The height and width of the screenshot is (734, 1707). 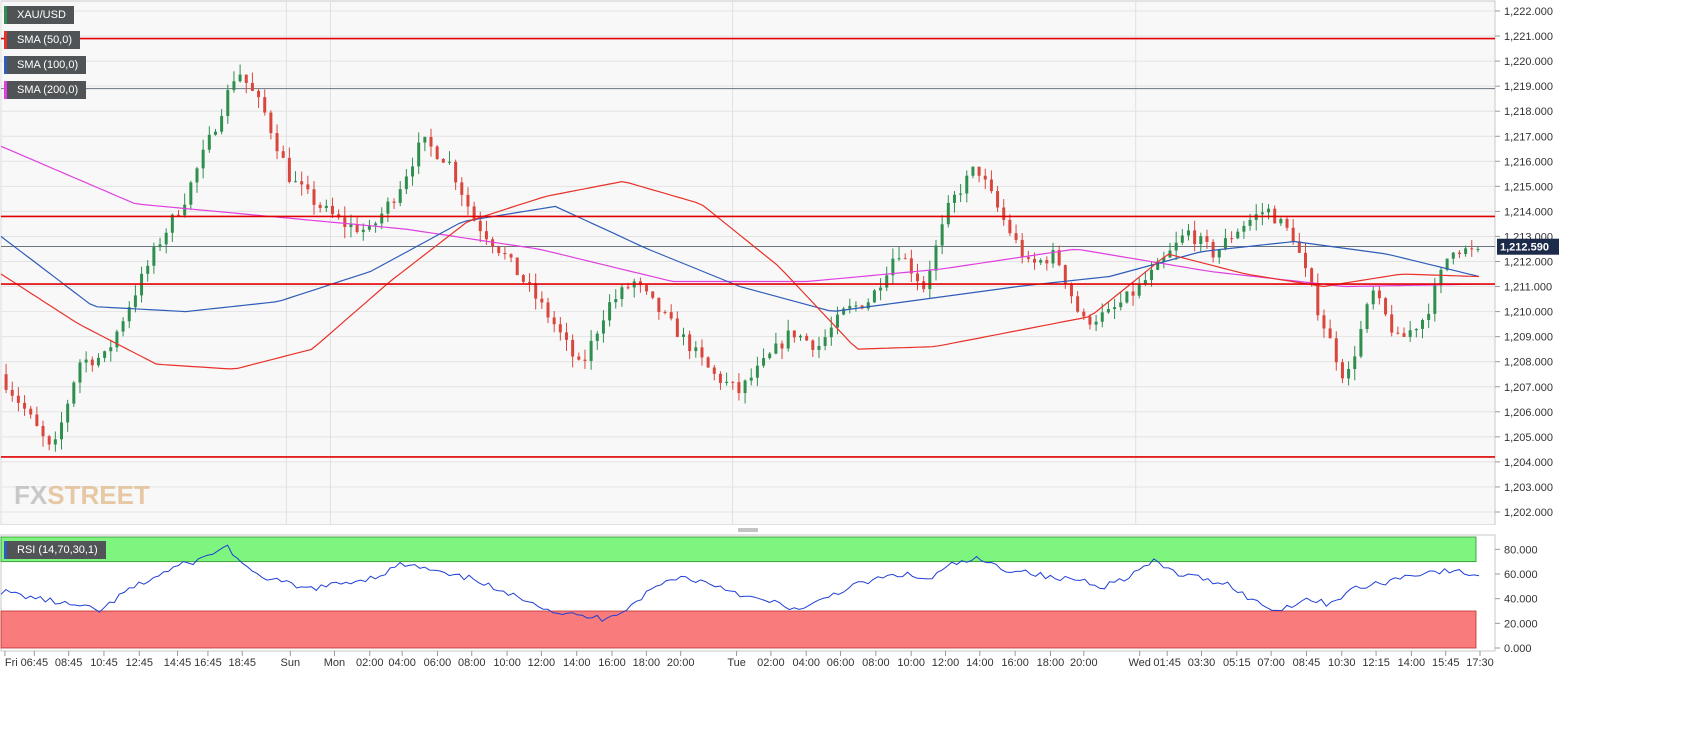 I want to click on rsi-legend: RSI (14,70,30,1), so click(x=55, y=550).